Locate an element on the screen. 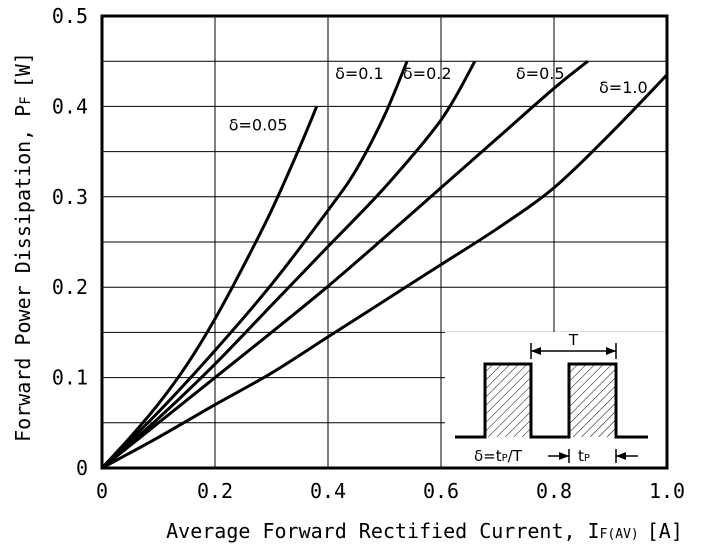  y-tick-label: 0.5 is located at coordinates (70, 16).